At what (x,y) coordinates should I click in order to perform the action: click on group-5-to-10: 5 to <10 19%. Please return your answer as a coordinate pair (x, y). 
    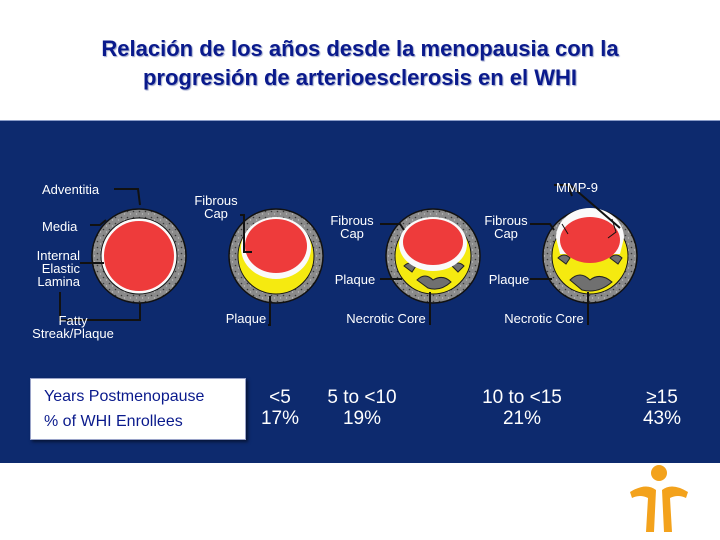
    Looking at the image, I should click on (362, 408).